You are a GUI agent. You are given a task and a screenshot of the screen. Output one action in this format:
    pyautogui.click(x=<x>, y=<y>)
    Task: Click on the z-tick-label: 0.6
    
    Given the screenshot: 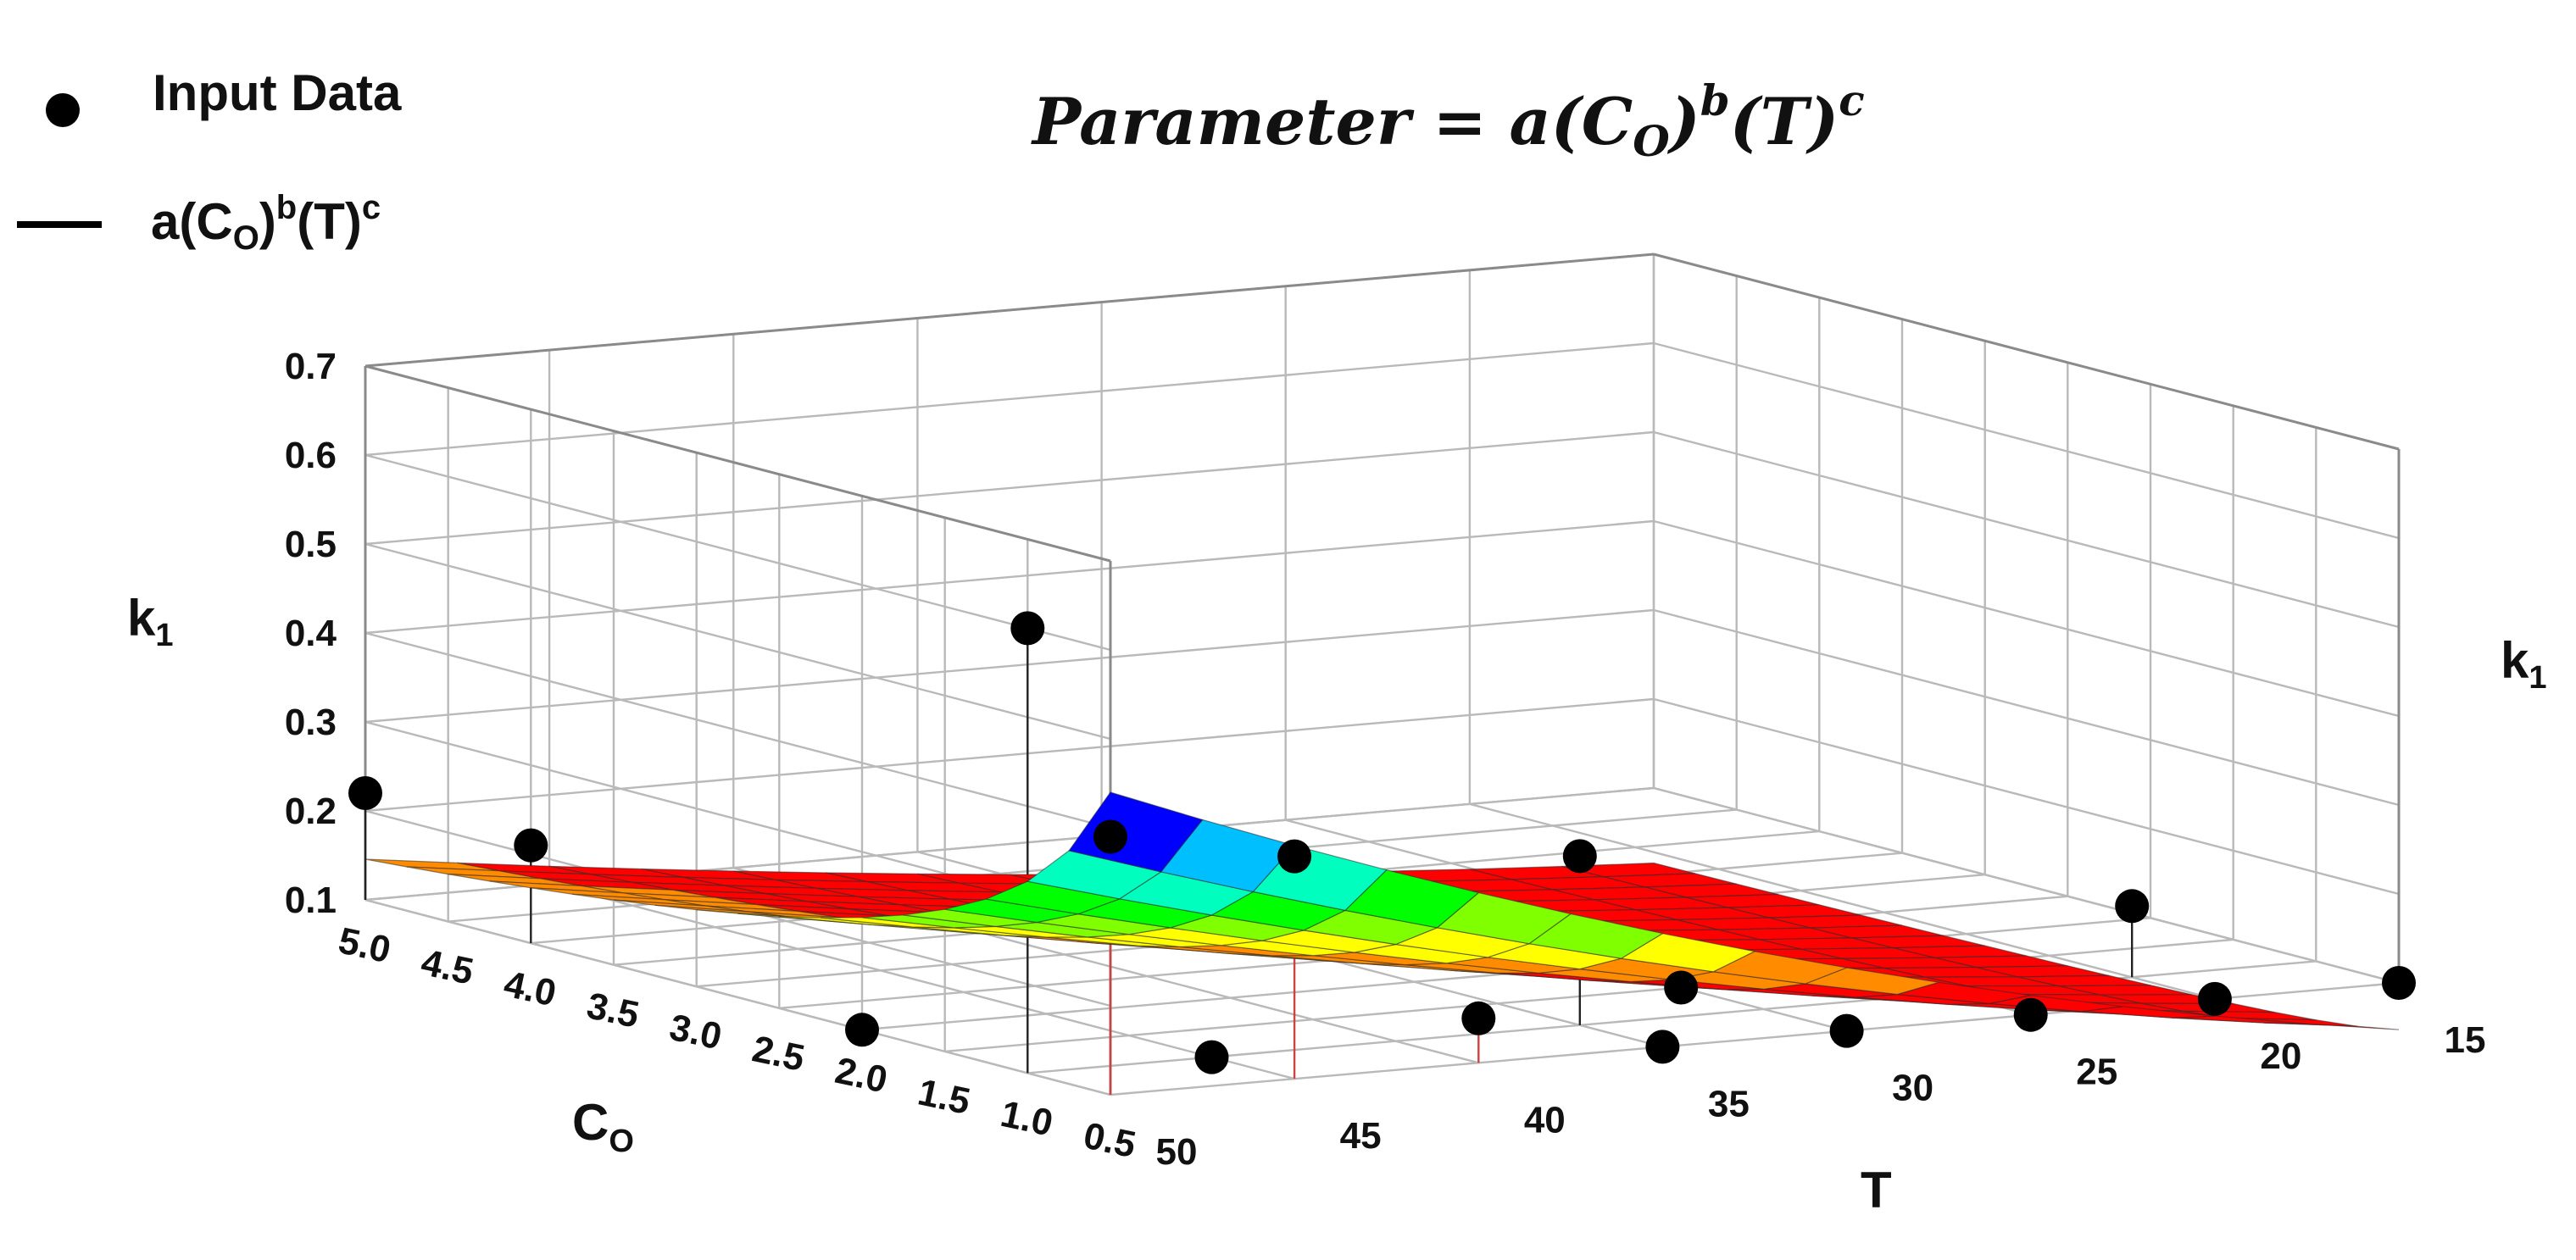 What is the action you would take?
    pyautogui.click(x=311, y=455)
    